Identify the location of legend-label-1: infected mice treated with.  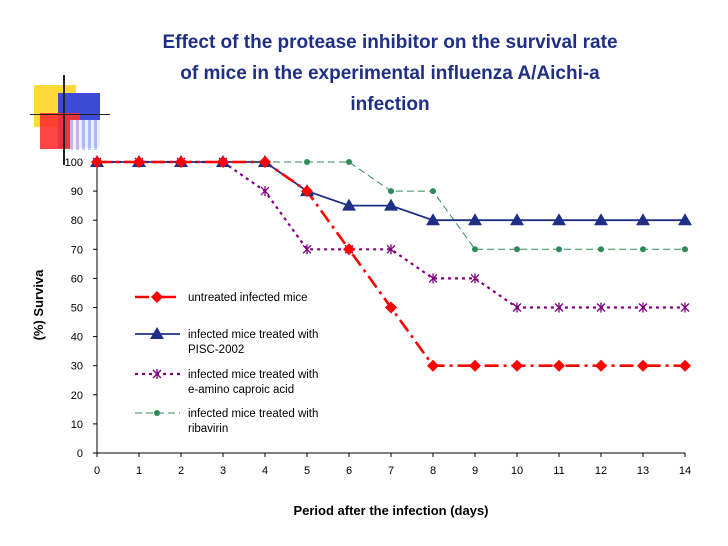
(253, 335).